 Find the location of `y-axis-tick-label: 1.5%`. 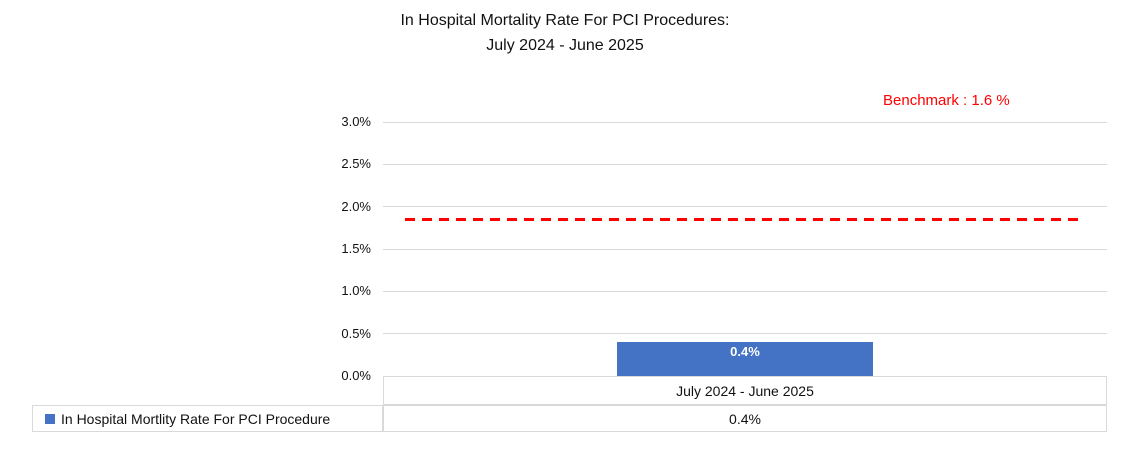

y-axis-tick-label: 1.5% is located at coordinates (356, 248).